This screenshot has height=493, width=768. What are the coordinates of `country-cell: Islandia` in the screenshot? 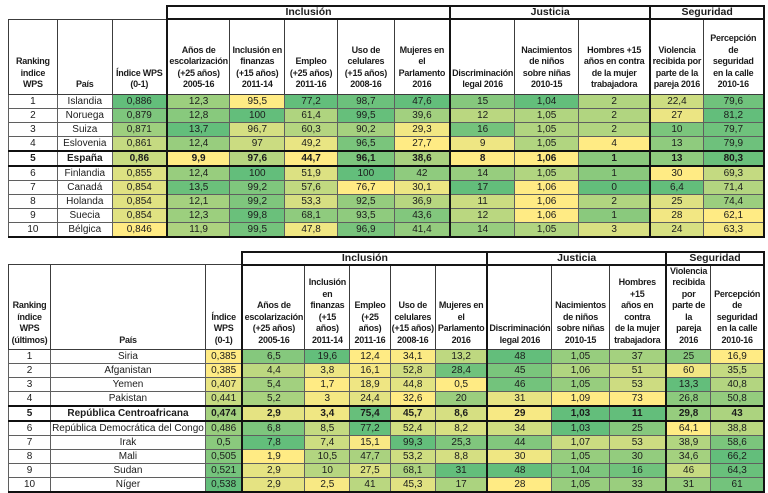 It's located at (84, 101).